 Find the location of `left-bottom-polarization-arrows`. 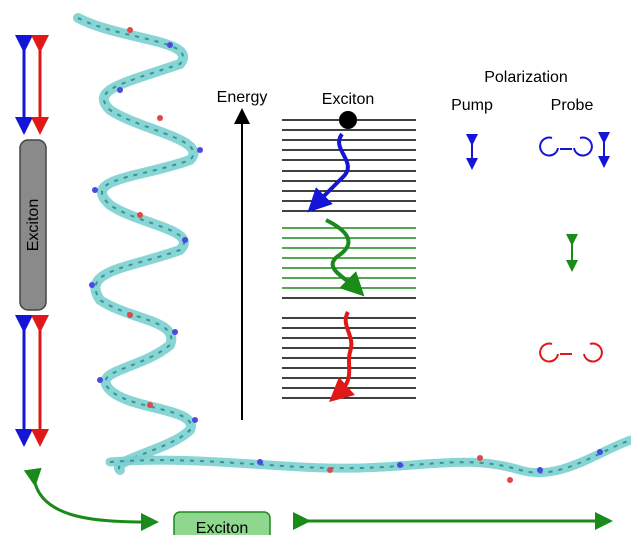

left-bottom-polarization-arrows is located at coordinates (32, 381).